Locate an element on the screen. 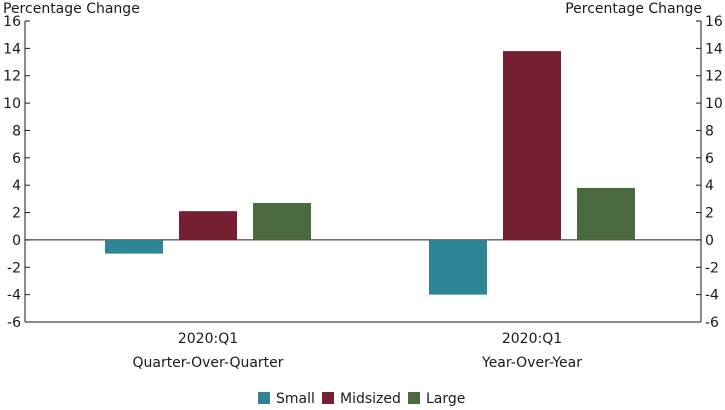  left-tick-label: 4 is located at coordinates (16, 186).